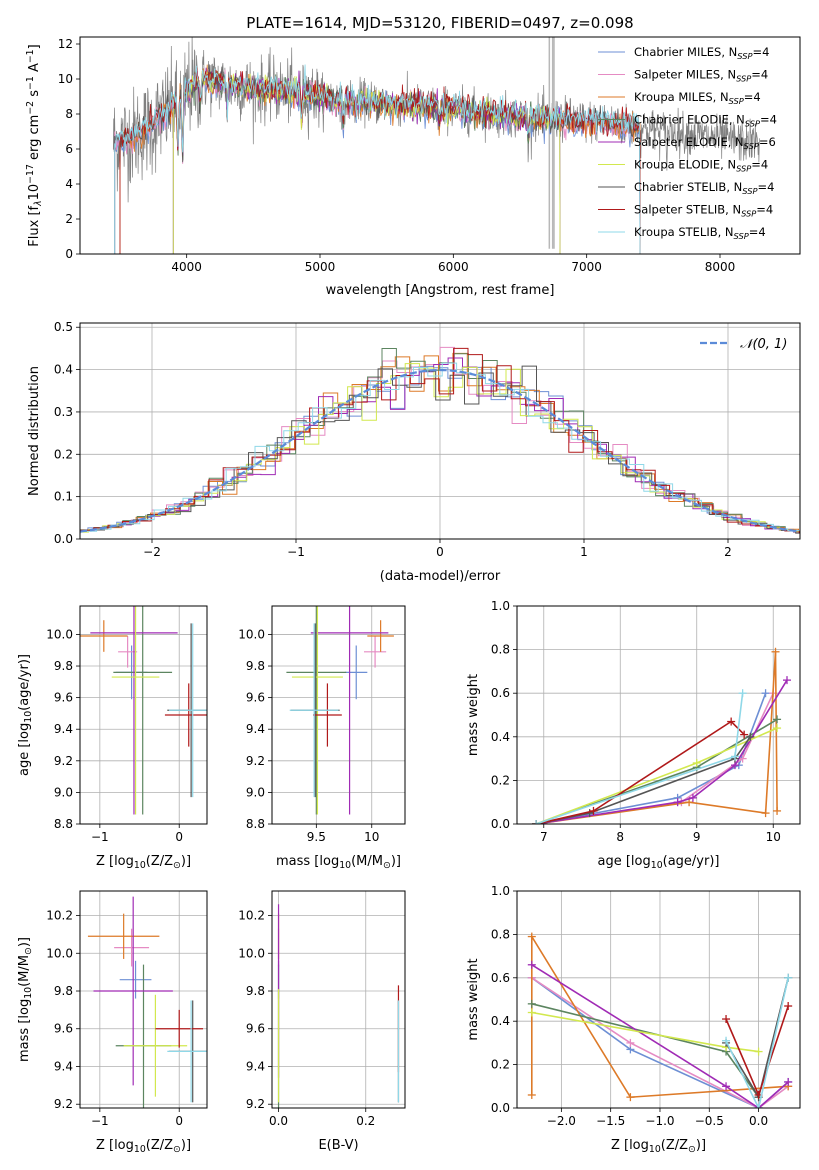 The height and width of the screenshot is (1170, 819). Describe the element at coordinates (69, 219) in the screenshot. I see `y-tick-label: 2` at that location.